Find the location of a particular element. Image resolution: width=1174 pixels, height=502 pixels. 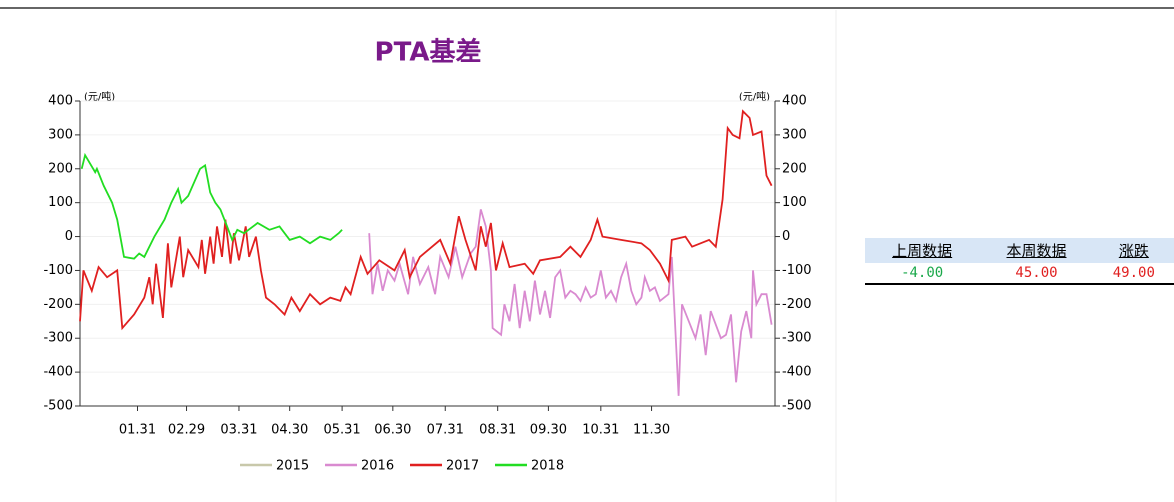

cell: 49.00 is located at coordinates (1133, 274).